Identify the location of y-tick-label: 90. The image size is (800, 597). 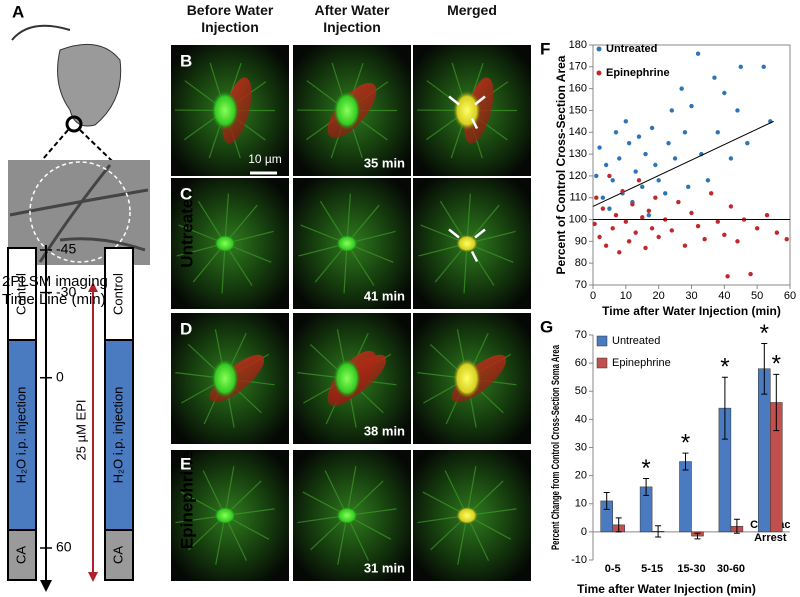
(581, 241).